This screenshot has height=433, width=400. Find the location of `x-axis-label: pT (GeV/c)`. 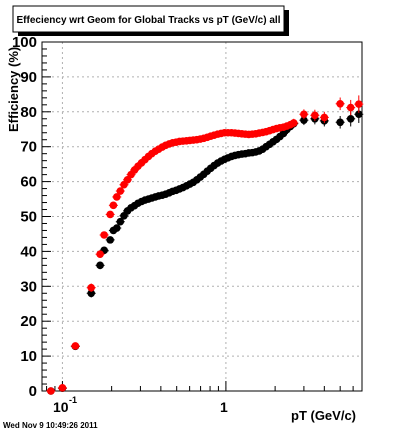

x-axis-label: pT (GeV/c) is located at coordinates (323, 415).